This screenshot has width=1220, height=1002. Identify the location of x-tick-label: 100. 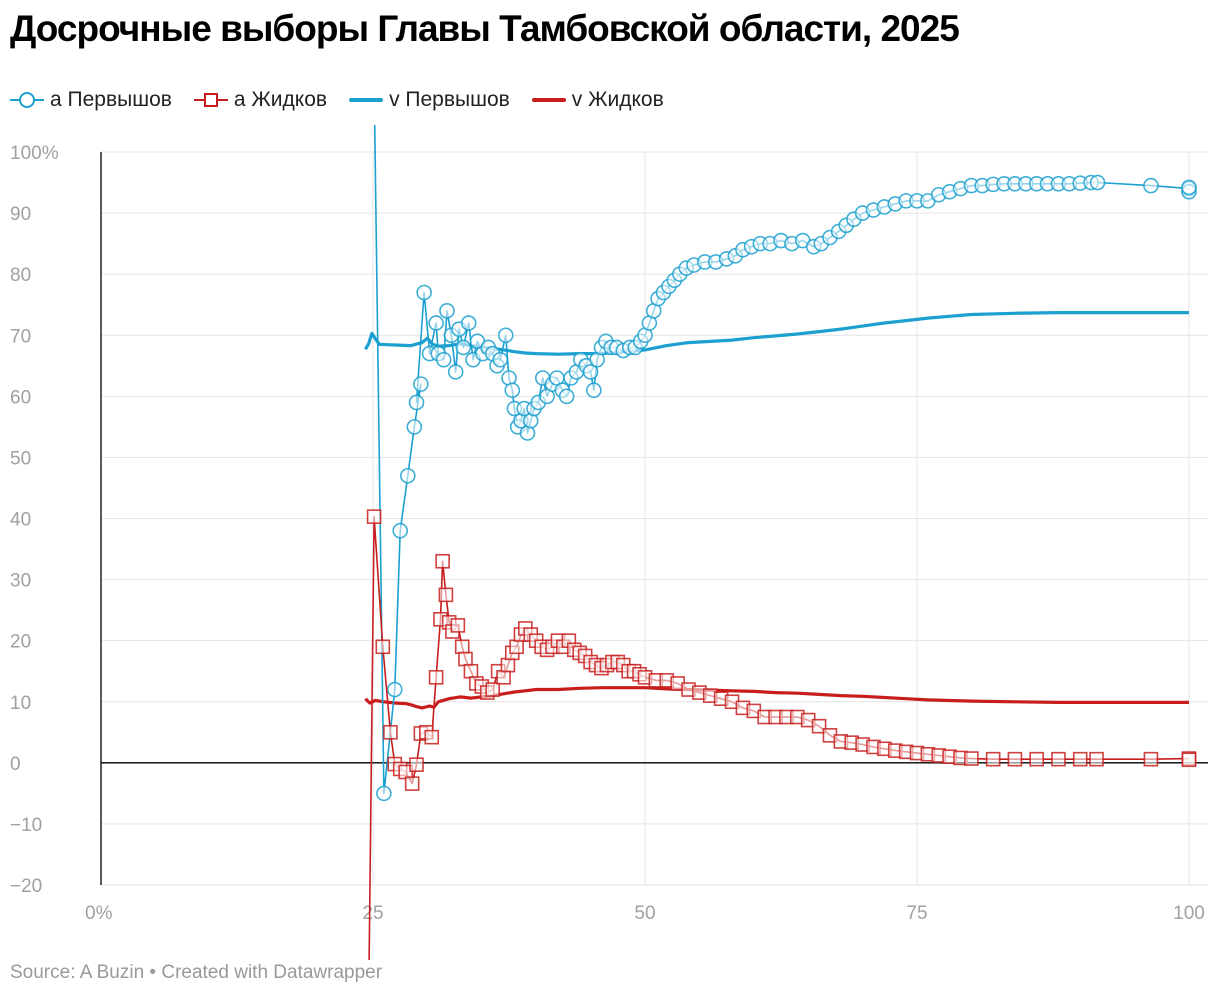
(1189, 913).